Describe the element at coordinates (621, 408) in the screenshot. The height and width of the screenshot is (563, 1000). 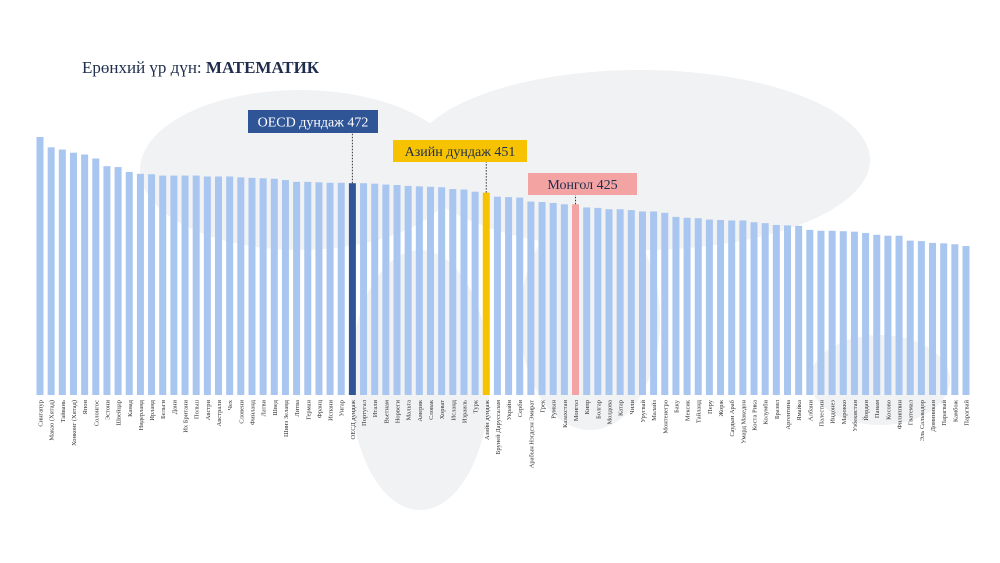
I see `x-tick-label: Катар` at that location.